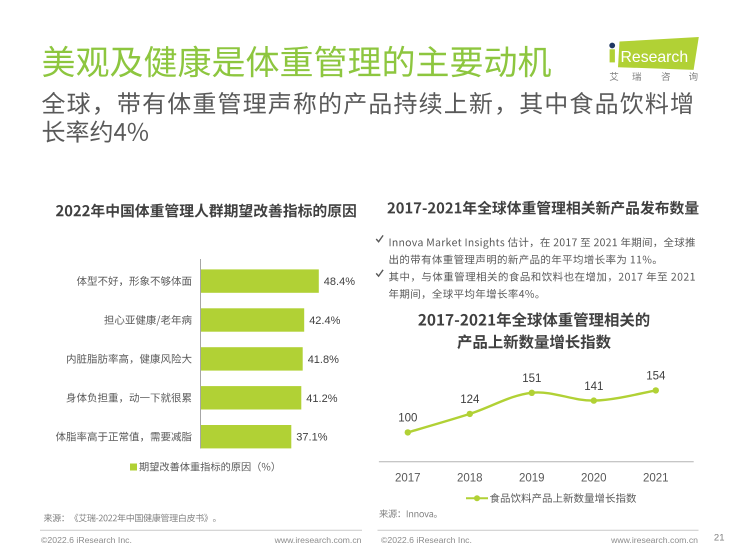  I want to click on svg-text: 141, so click(593, 387).